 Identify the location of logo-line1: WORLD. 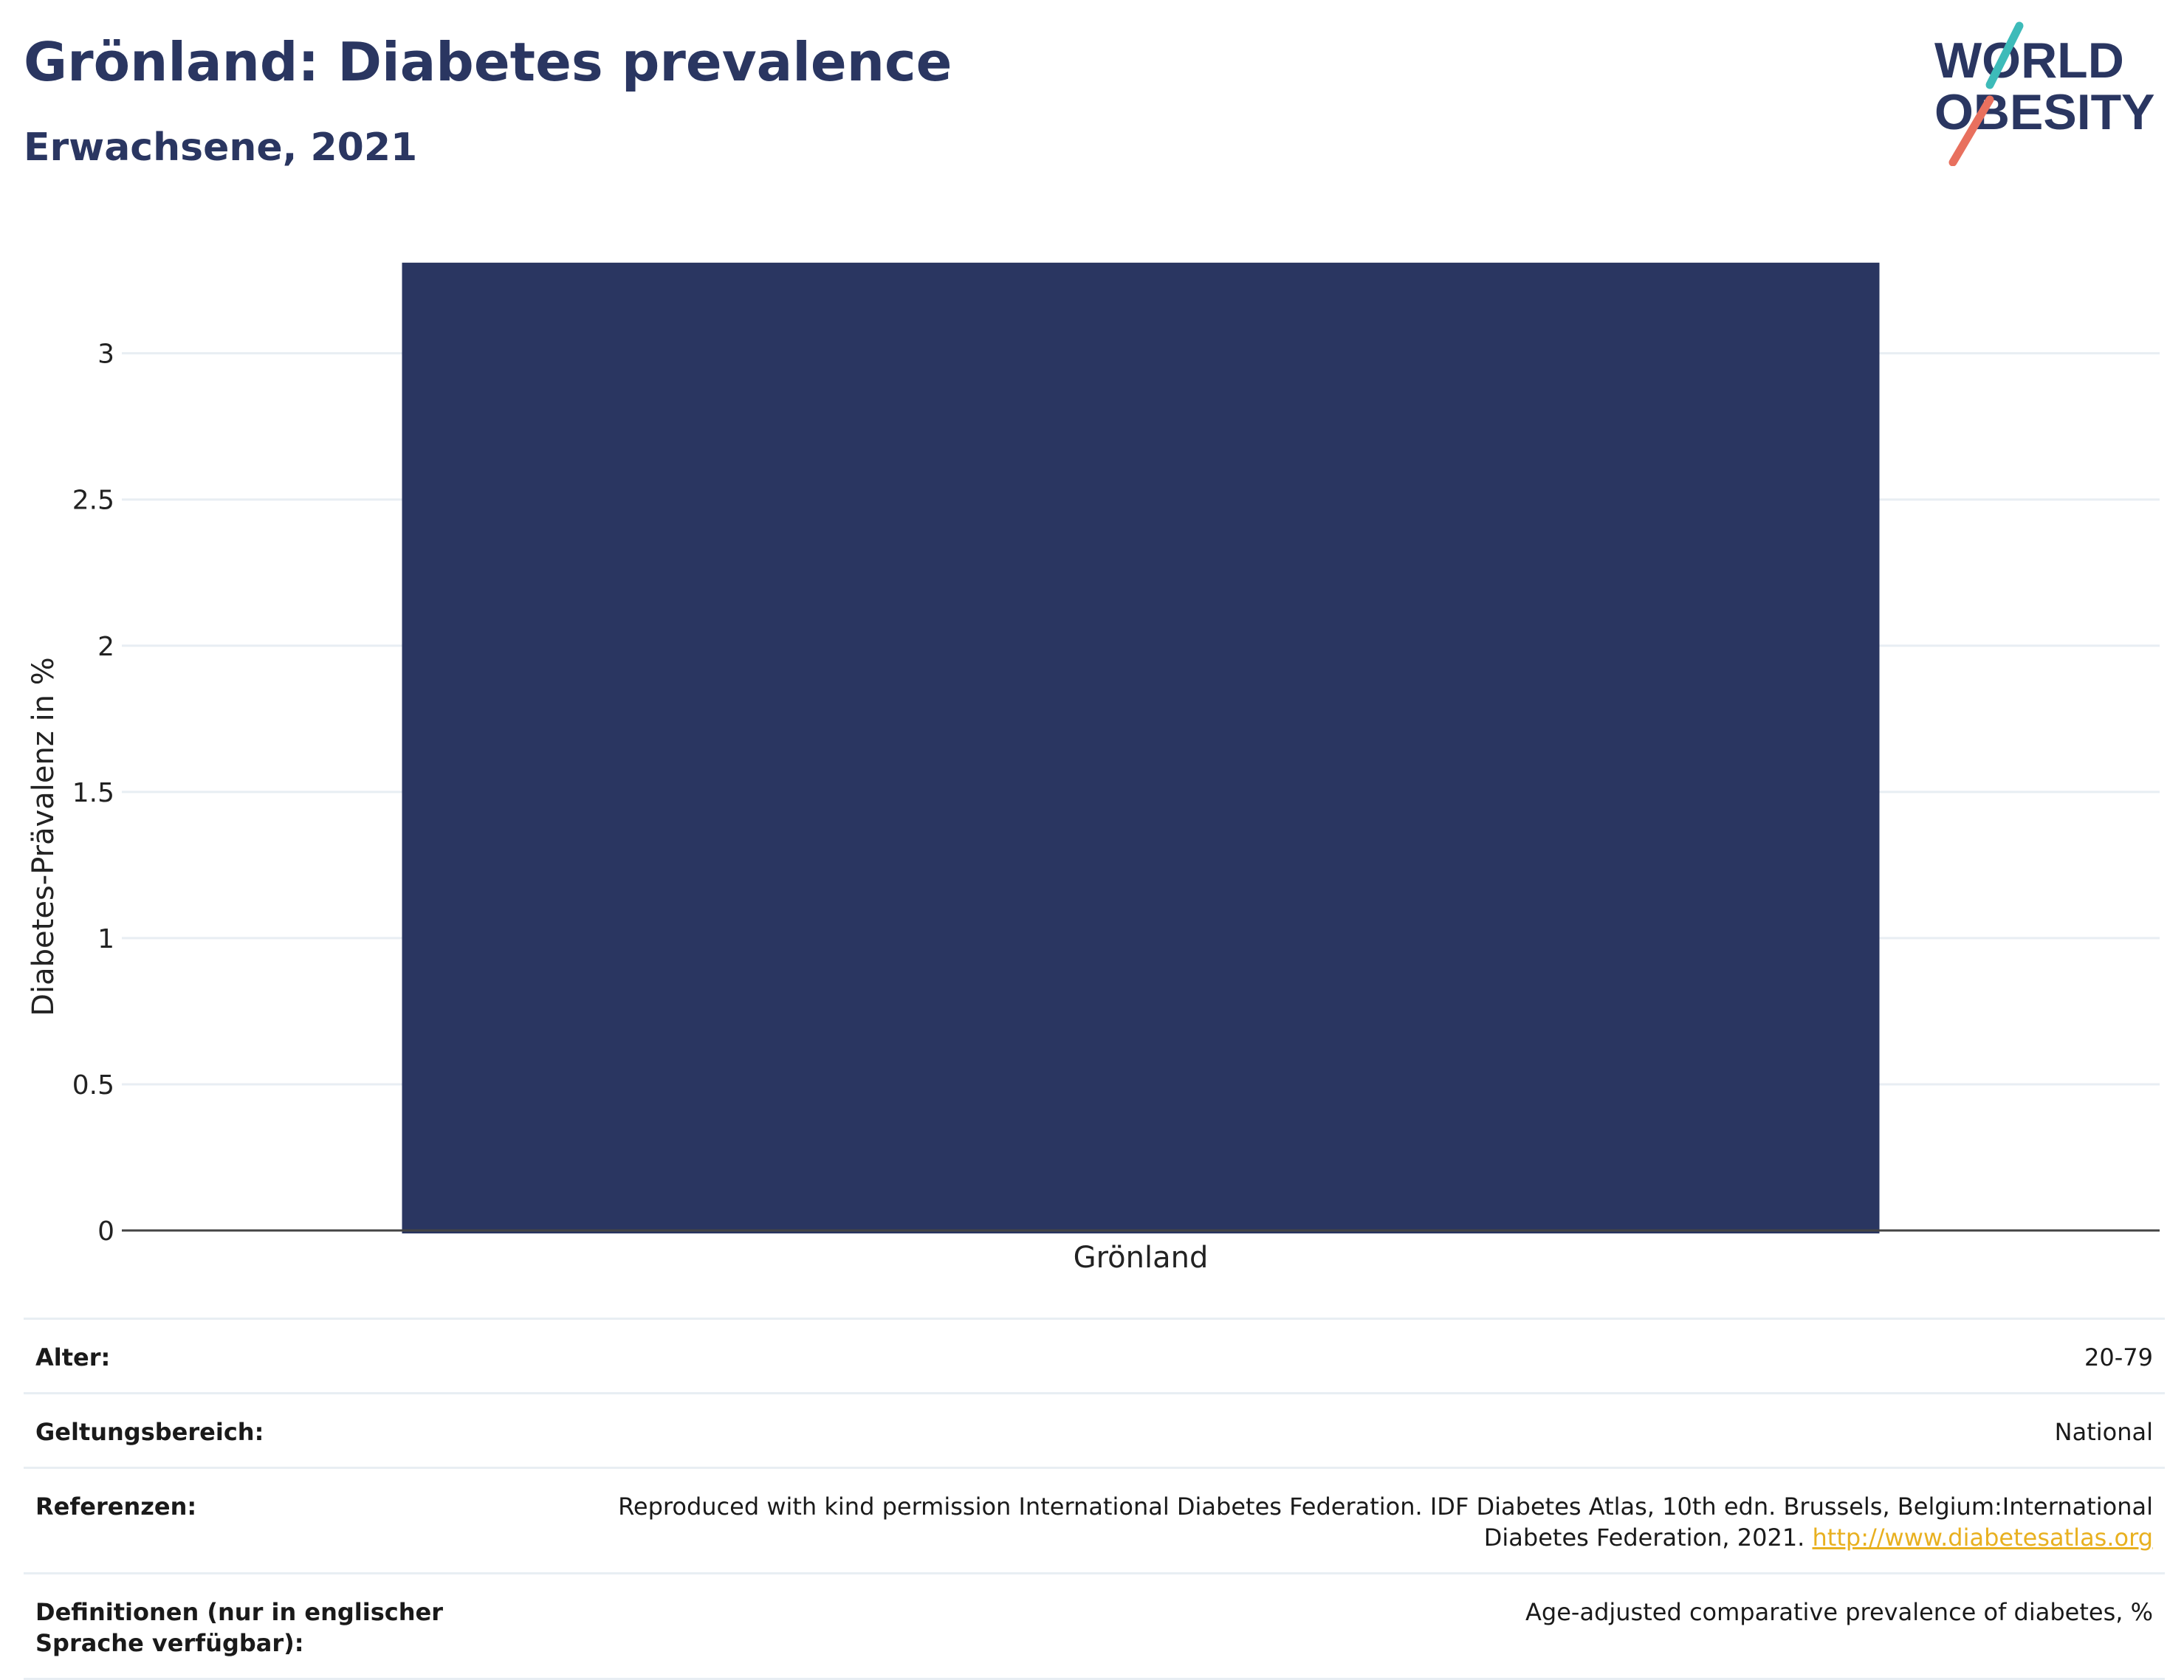
(2029, 61).